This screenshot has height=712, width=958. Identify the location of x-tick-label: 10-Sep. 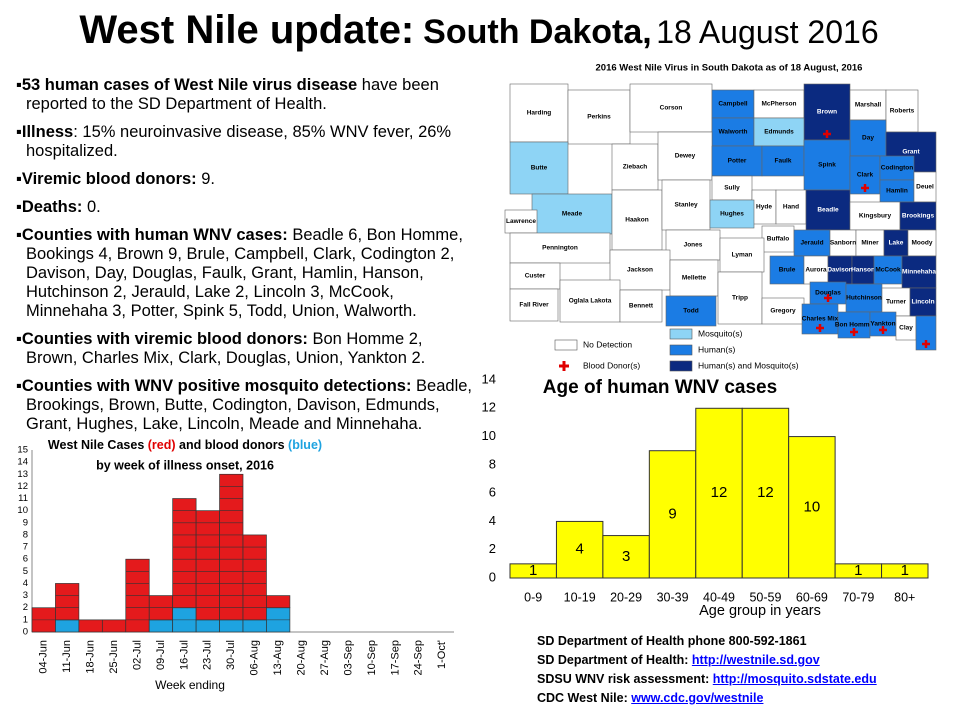
(372, 657).